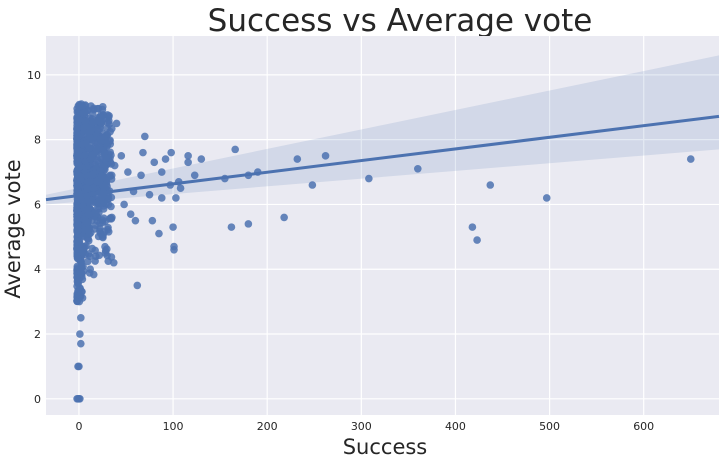 The width and height of the screenshot is (726, 463). I want to click on y-tick-label: 10, so click(34, 75).